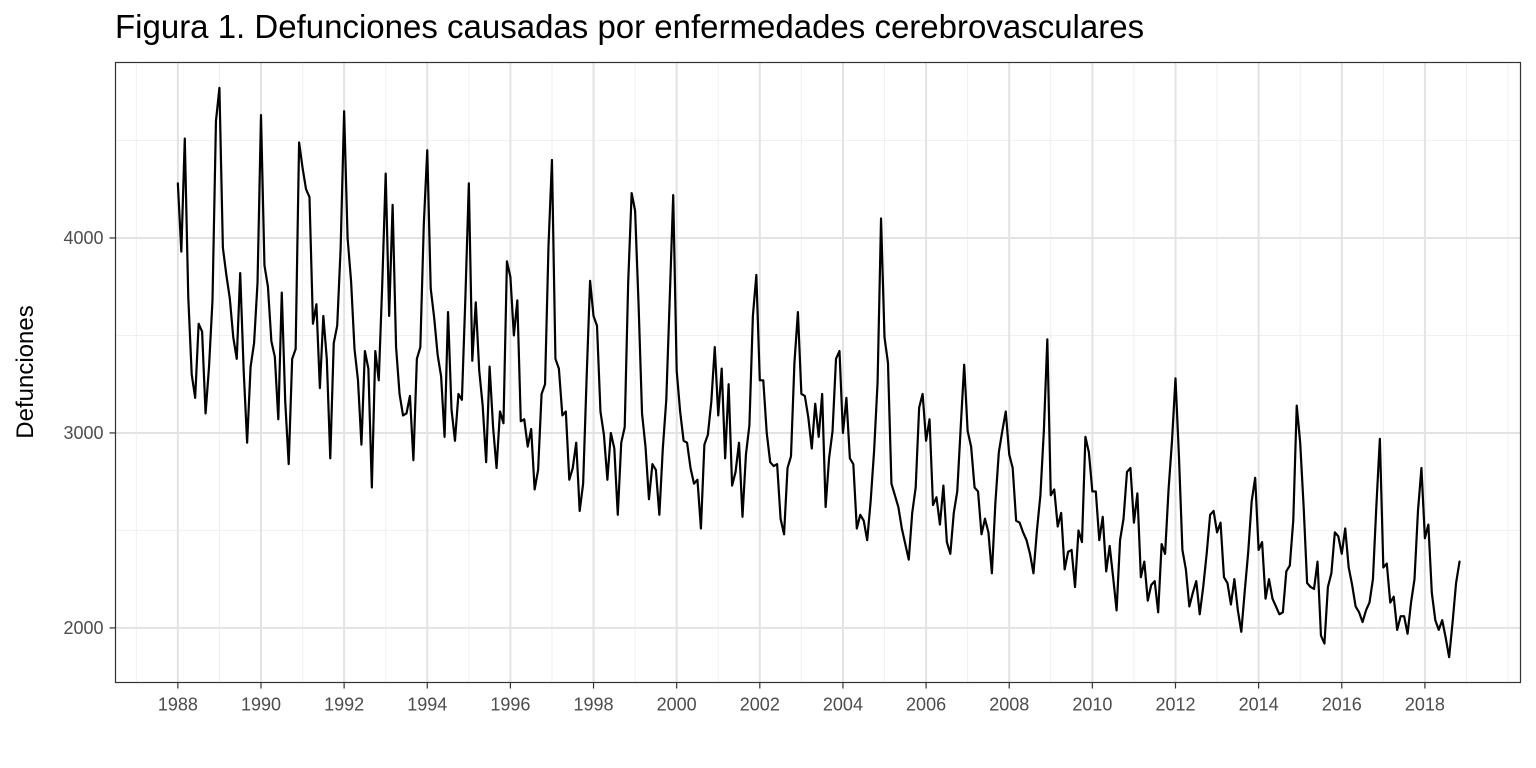 This screenshot has width=1536, height=768. Describe the element at coordinates (1175, 705) in the screenshot. I see `x-tick-label: 2012` at that location.